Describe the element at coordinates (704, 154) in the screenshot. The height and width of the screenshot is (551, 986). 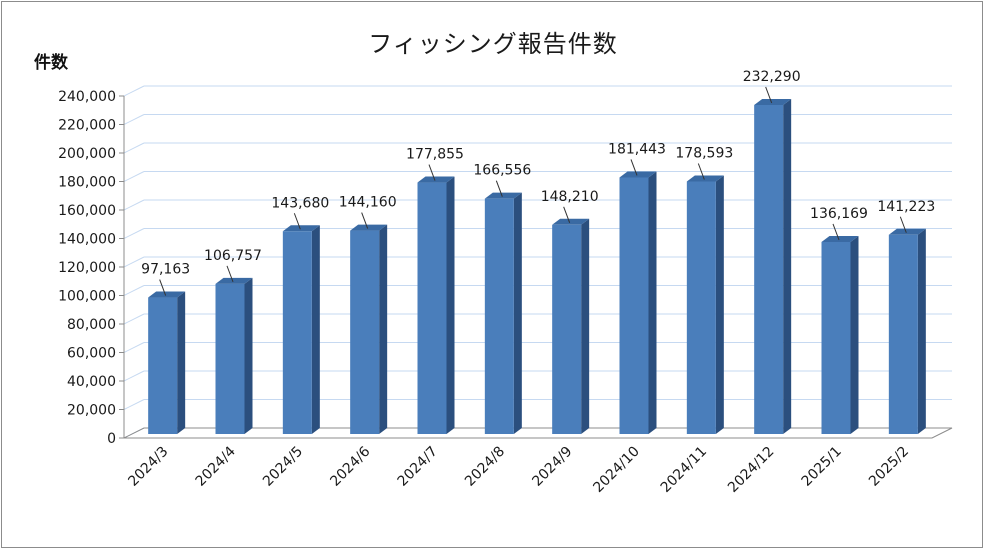
I see `data-label: 178,593` at that location.